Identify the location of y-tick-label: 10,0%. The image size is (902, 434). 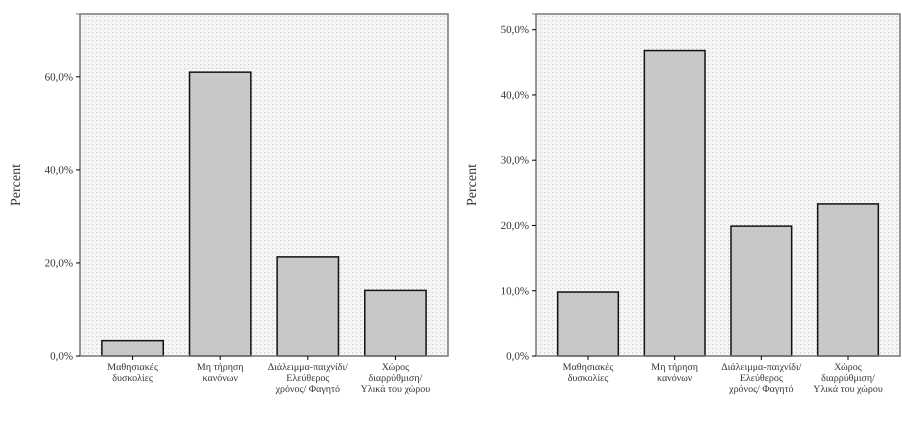
(514, 291).